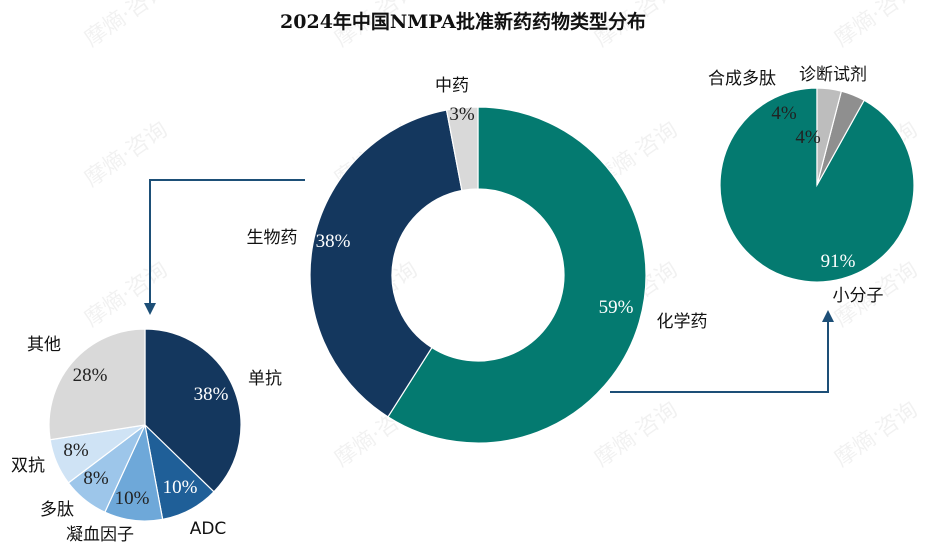  I want to click on data-label-biologics-2: 10%, so click(132, 498).